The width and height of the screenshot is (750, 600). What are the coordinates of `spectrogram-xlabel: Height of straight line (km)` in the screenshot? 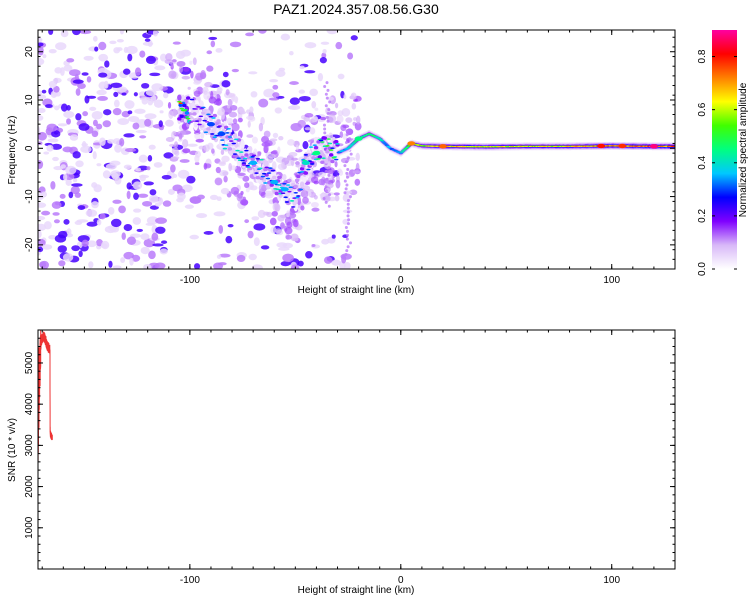 It's located at (356, 290).